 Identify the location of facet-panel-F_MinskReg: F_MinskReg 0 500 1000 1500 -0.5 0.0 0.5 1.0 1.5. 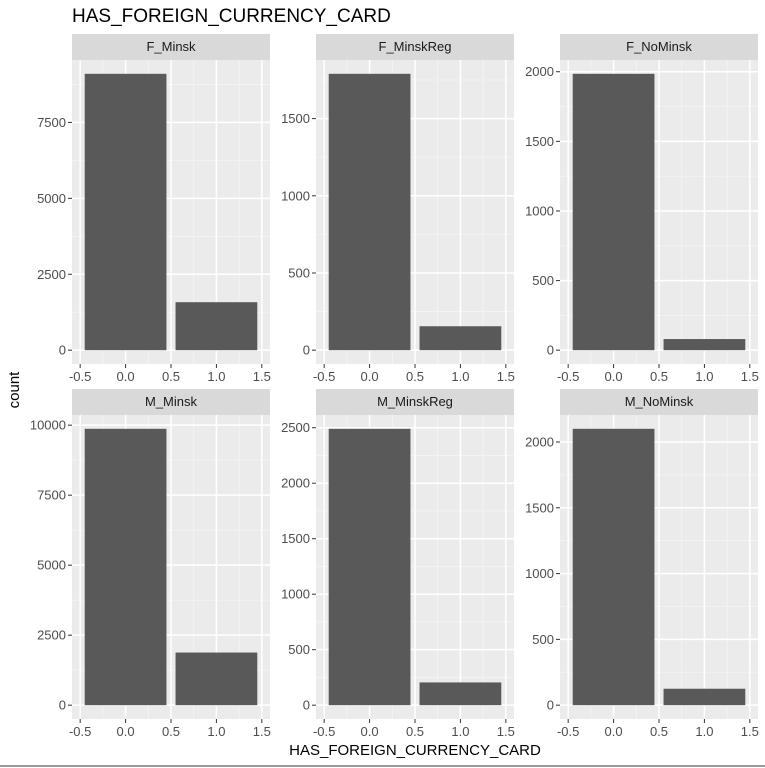
(398, 209).